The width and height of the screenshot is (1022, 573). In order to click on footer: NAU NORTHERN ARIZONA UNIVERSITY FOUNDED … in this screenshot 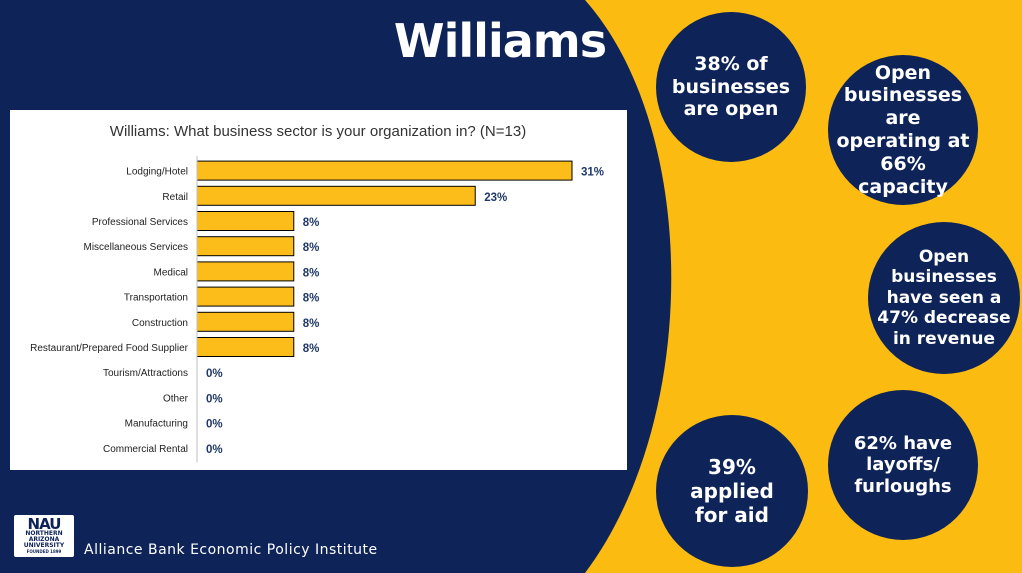, I will do `click(196, 536)`.